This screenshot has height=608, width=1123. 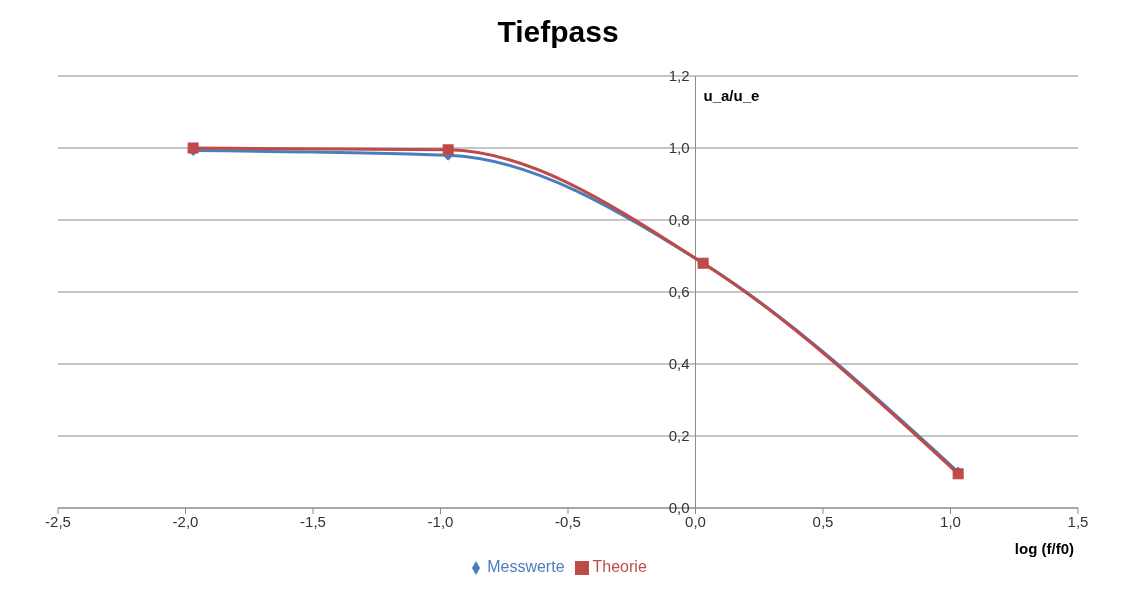 What do you see at coordinates (679, 435) in the screenshot?
I see `y-tick-label: 0,2` at bounding box center [679, 435].